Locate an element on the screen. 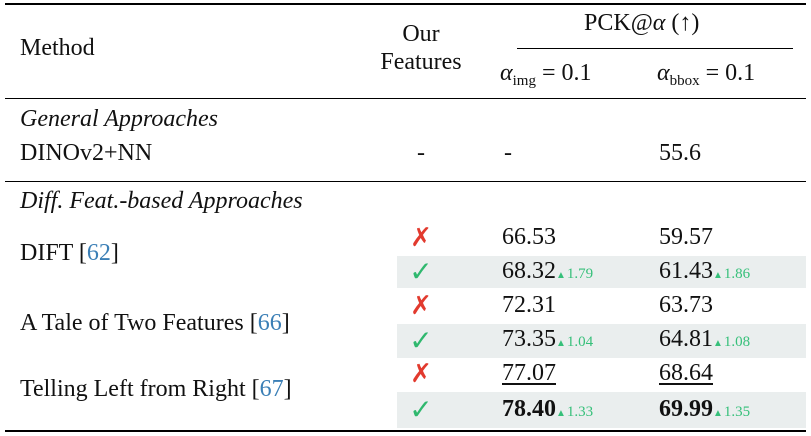 This screenshot has width=811, height=436. alpha-img-sub: img is located at coordinates (524, 81).